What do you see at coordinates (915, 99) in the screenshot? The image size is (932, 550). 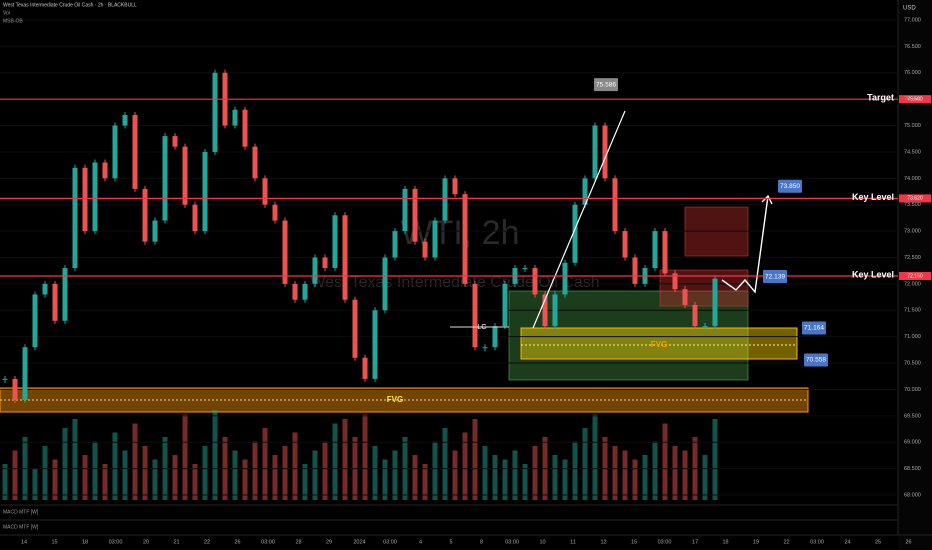 I see `level-badge-text: 75.500` at bounding box center [915, 99].